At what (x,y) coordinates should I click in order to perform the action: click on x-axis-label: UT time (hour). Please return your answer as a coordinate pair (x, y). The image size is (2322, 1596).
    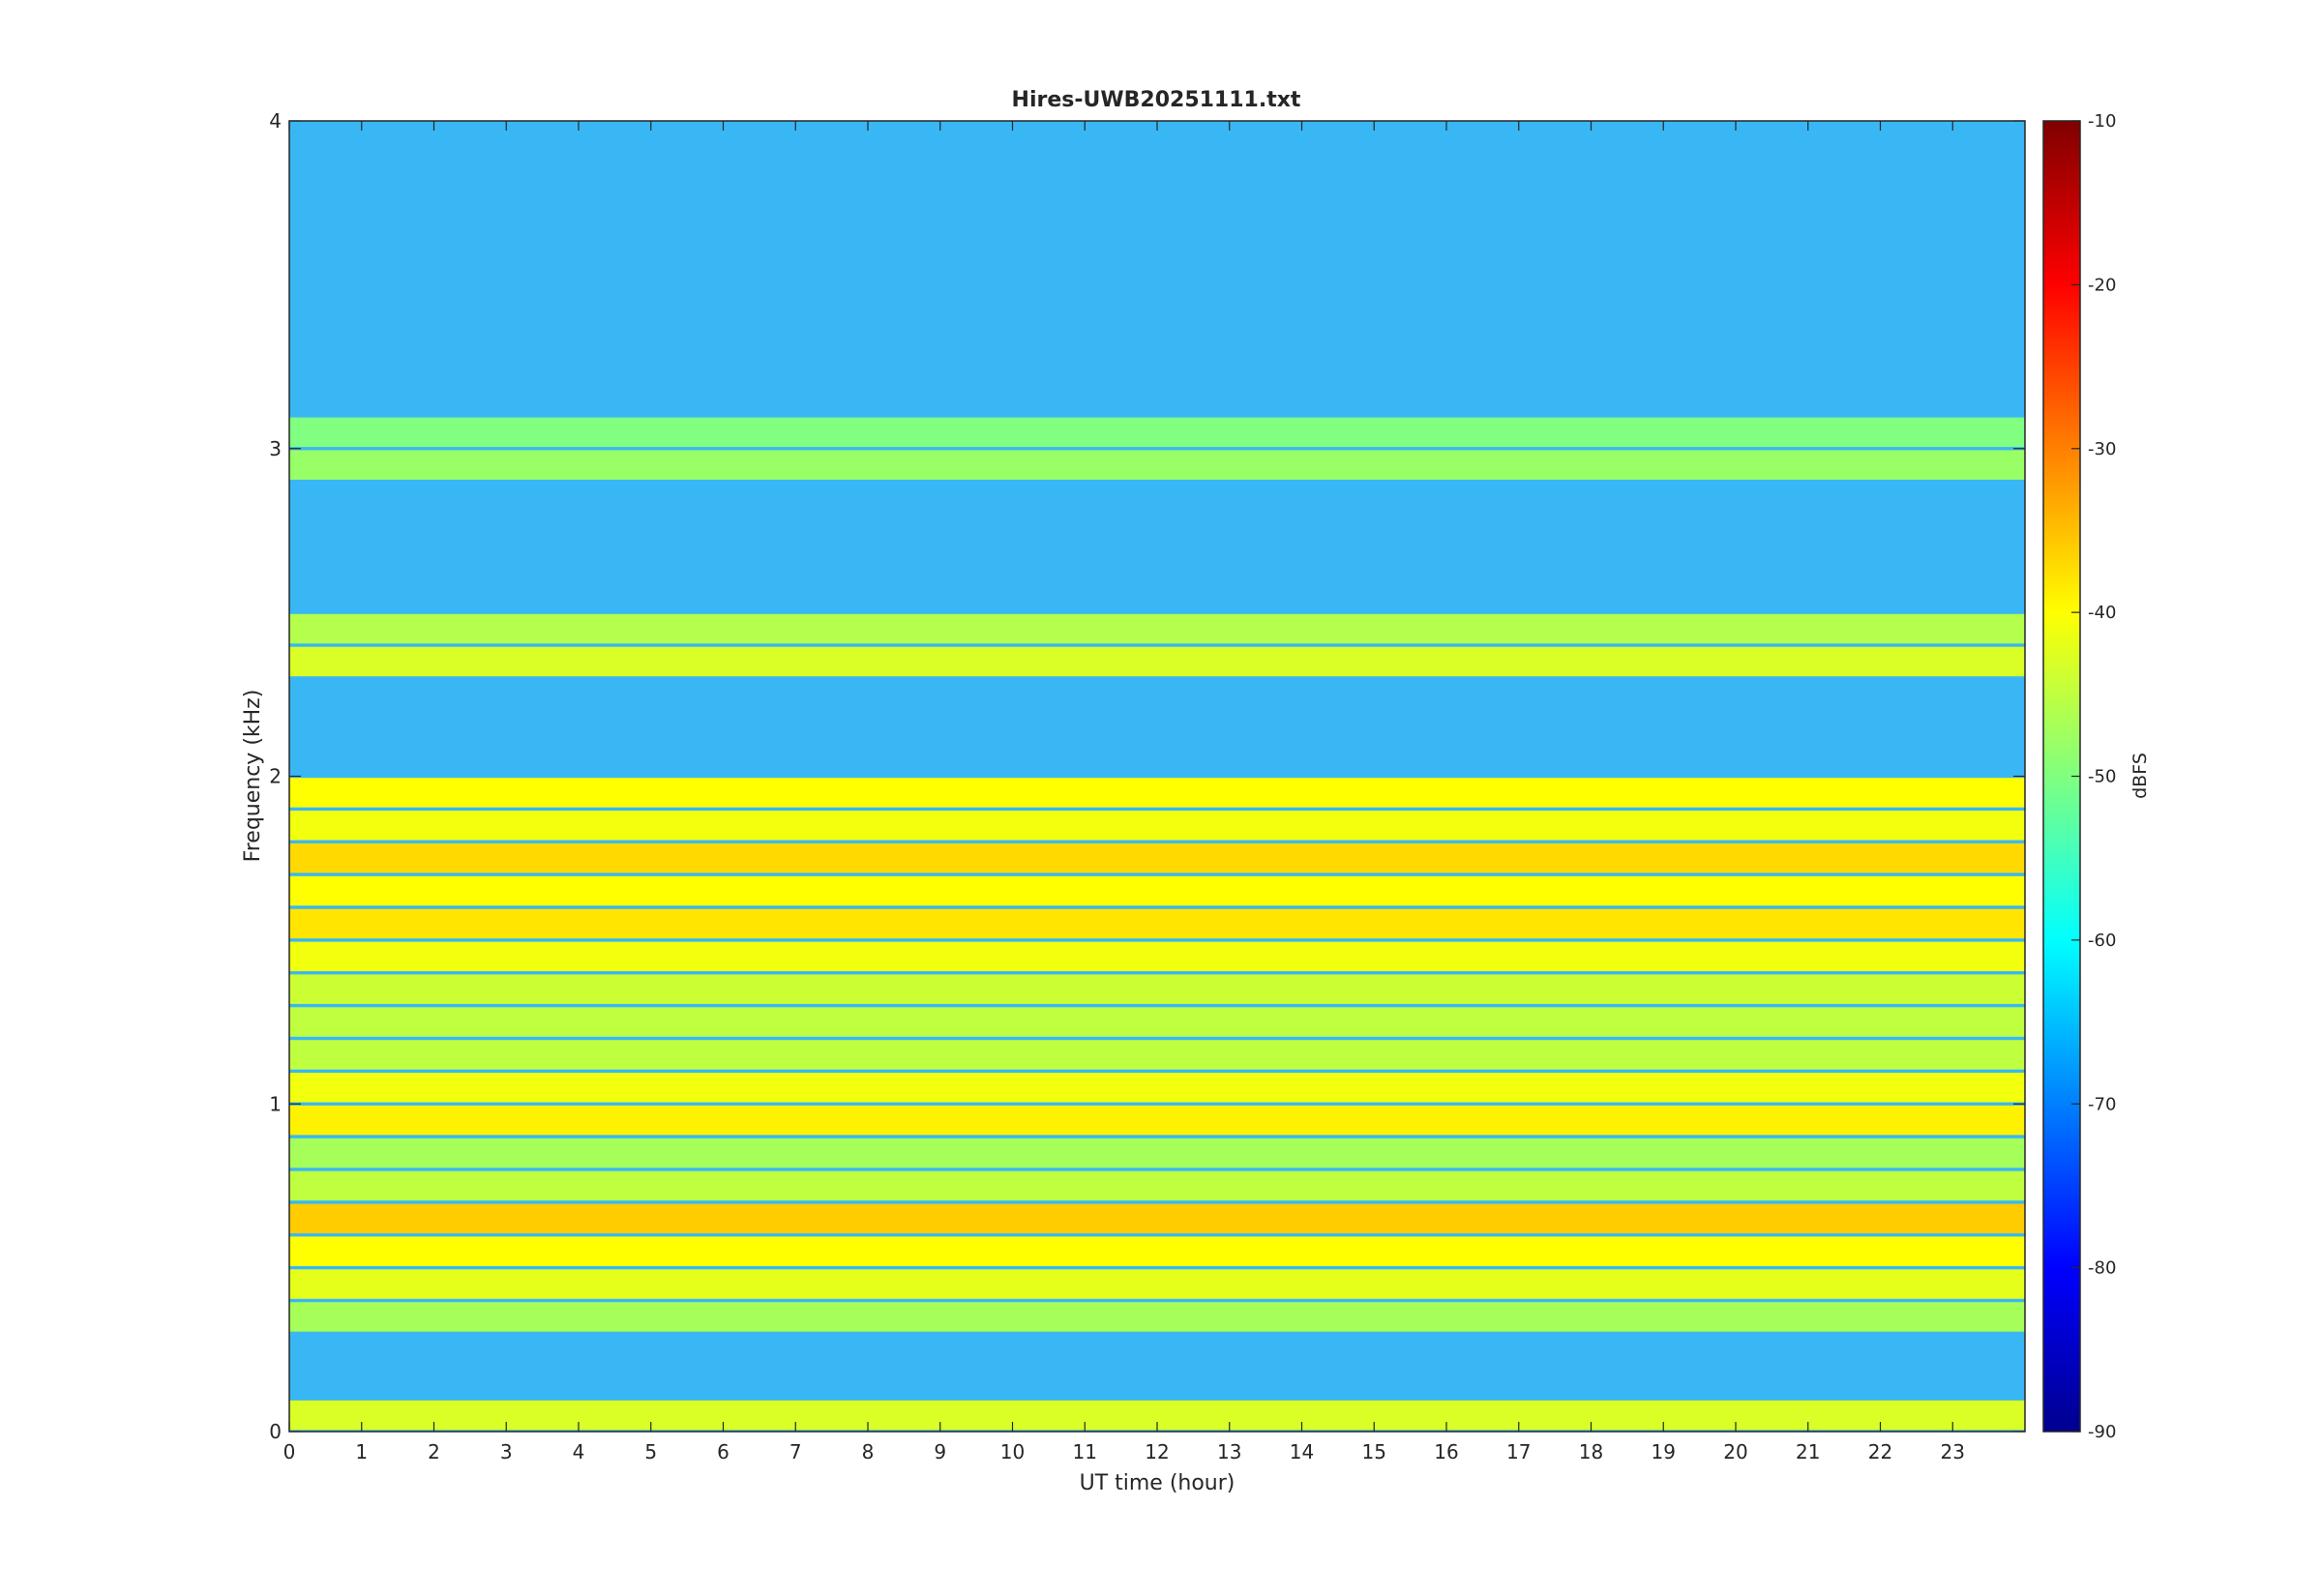
    Looking at the image, I should click on (1157, 1483).